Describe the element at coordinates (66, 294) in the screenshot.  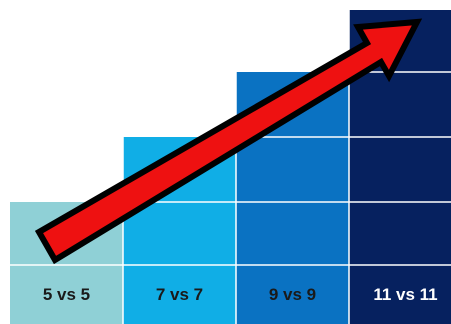
I see `step-label: 5 vs 5` at that location.